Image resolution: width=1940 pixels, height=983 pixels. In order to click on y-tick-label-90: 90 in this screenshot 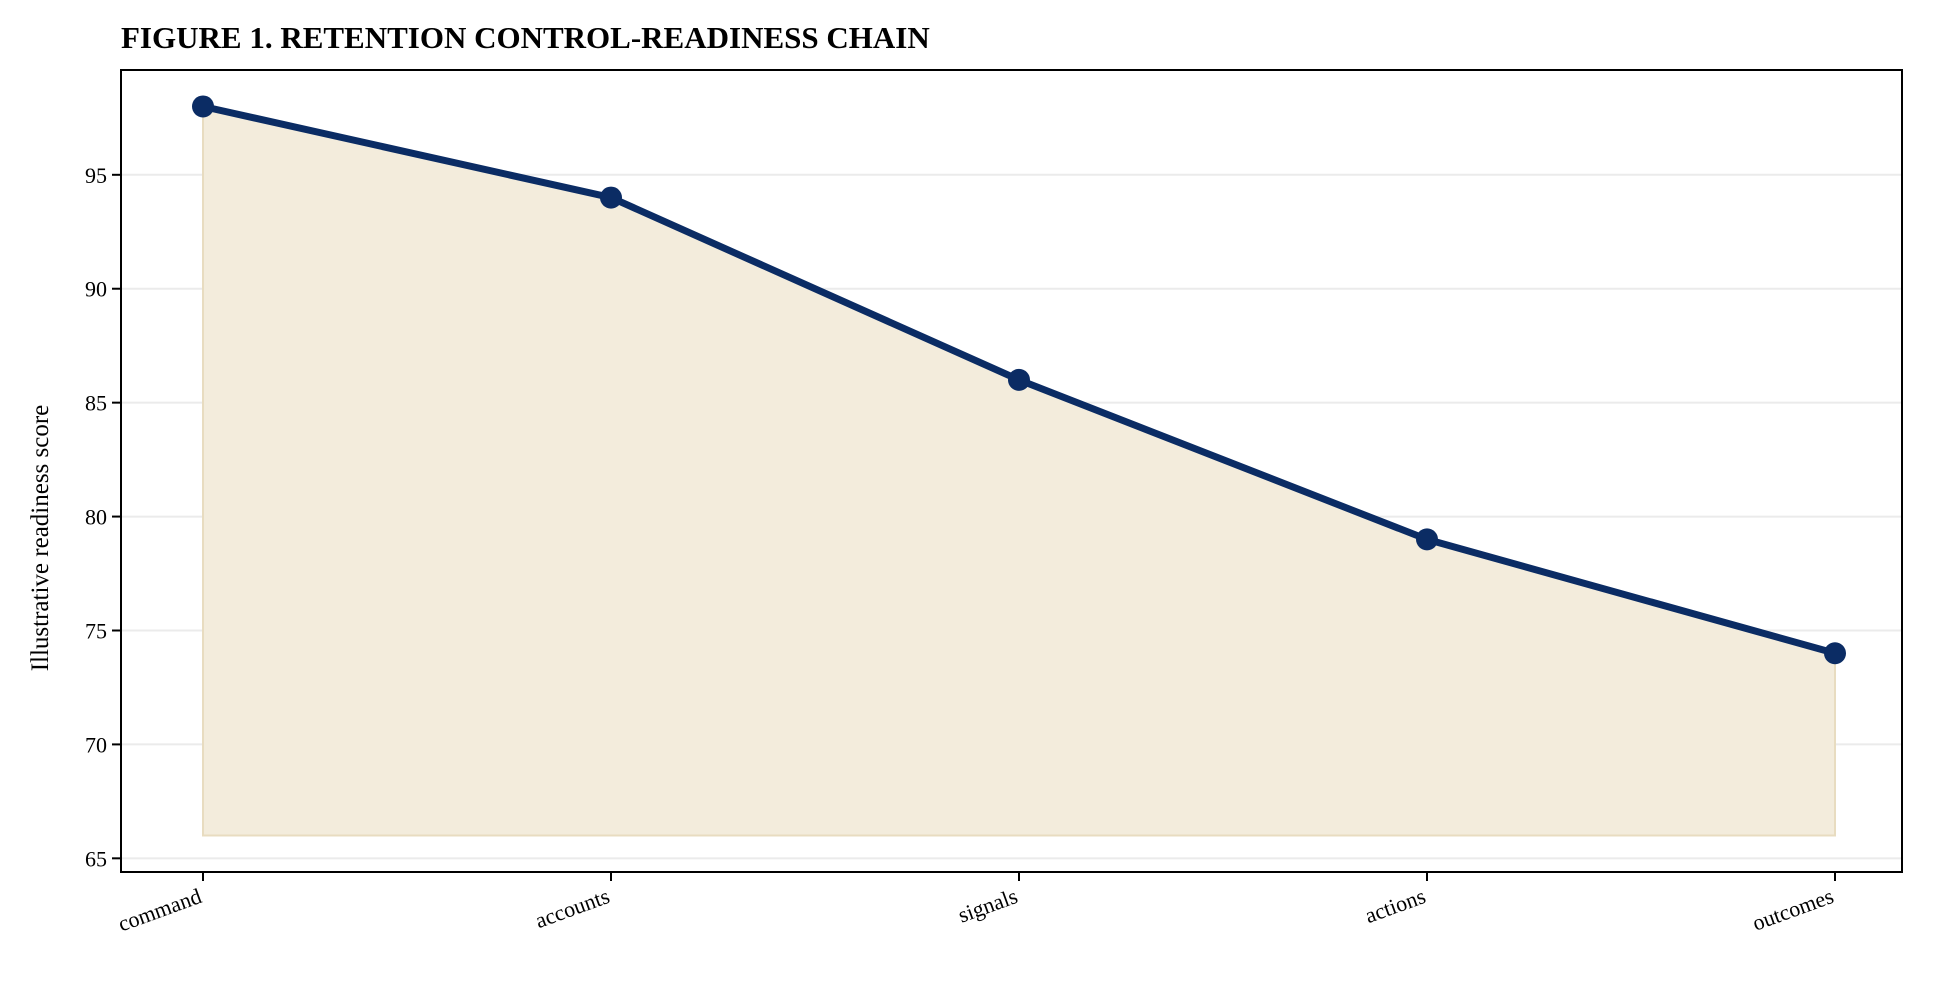, I will do `click(96, 289)`.